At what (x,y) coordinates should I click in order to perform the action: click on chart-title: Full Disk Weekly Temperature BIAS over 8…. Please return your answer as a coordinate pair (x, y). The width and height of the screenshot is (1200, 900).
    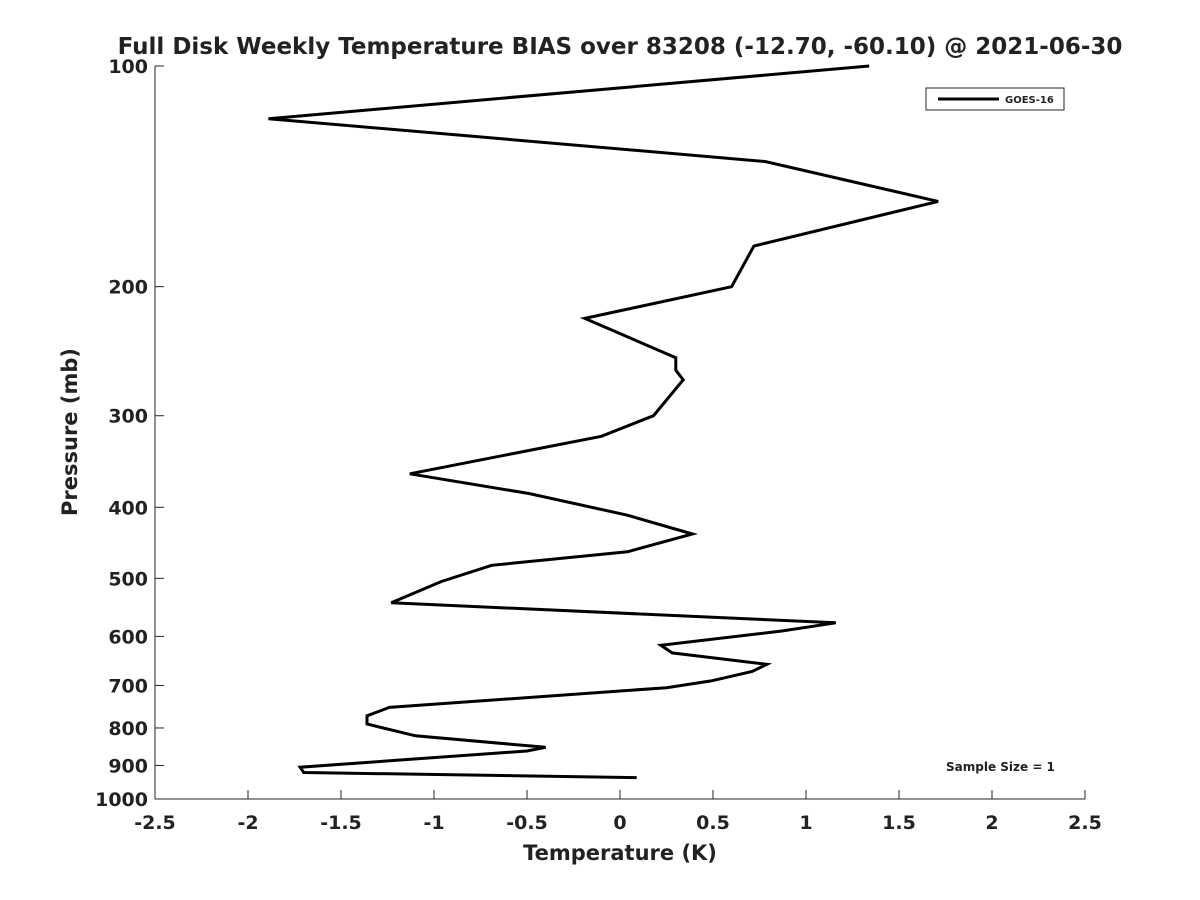
    Looking at the image, I should click on (620, 47).